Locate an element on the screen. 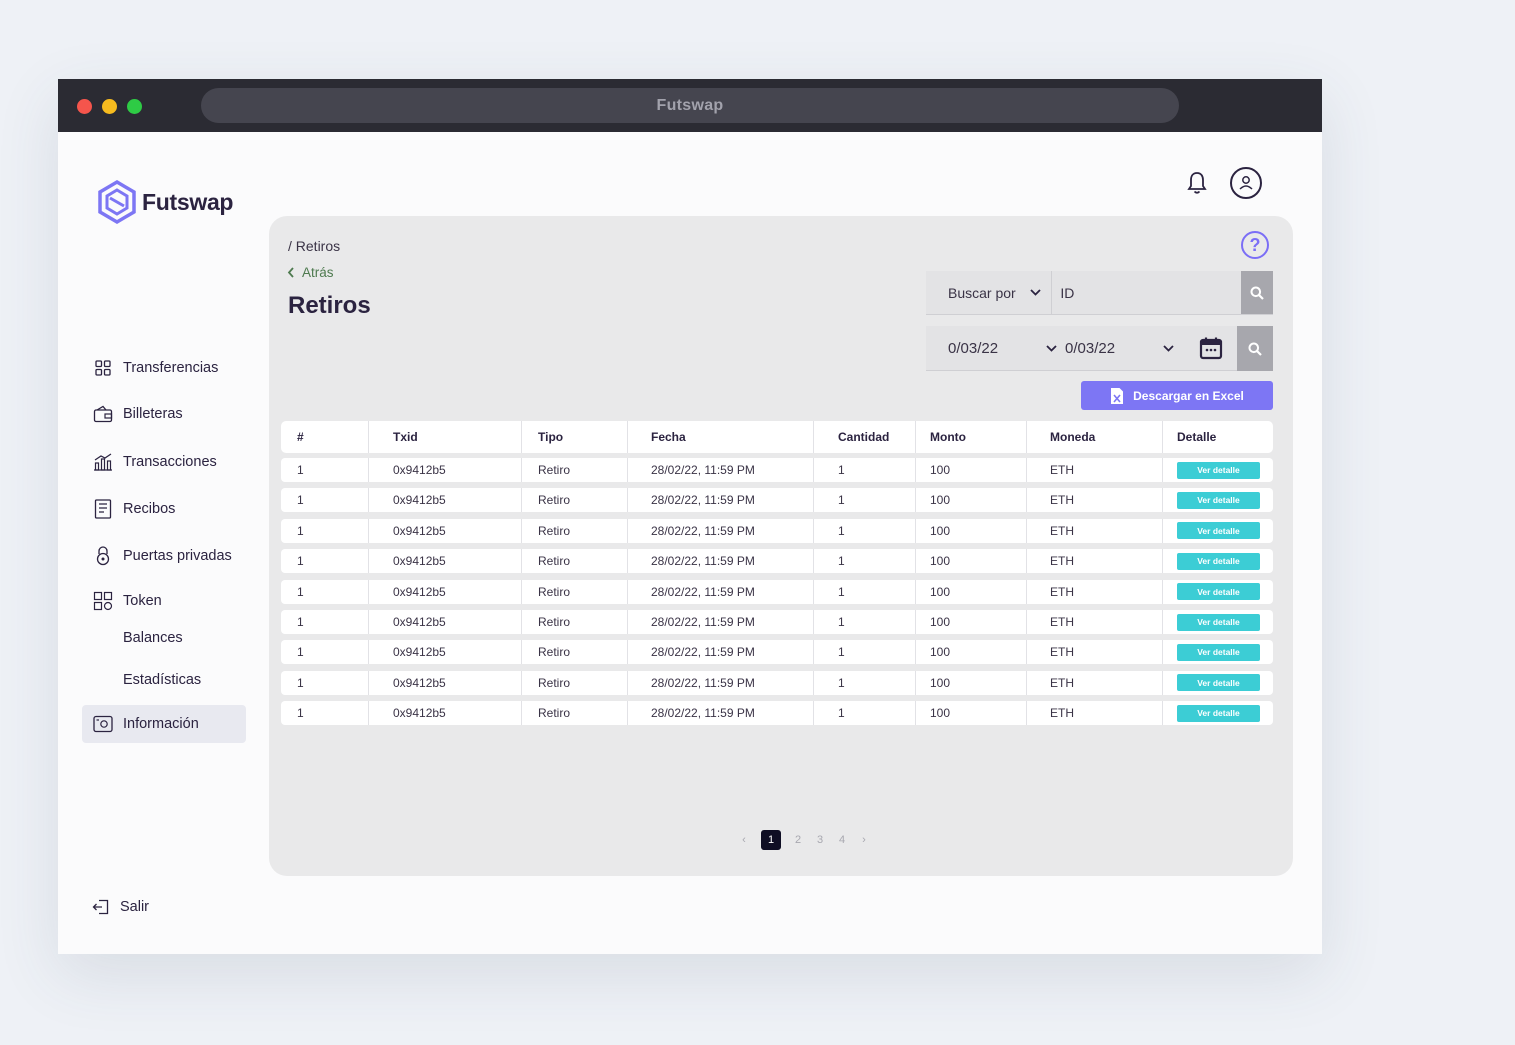 The image size is (1515, 1045). prev-page-button: ‹ is located at coordinates (744, 840).